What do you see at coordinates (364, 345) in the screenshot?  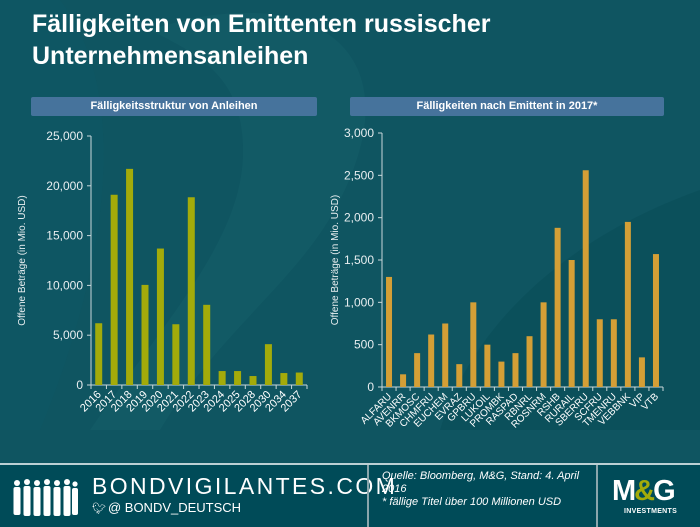 I see `right-y-tick-label: 500` at bounding box center [364, 345].